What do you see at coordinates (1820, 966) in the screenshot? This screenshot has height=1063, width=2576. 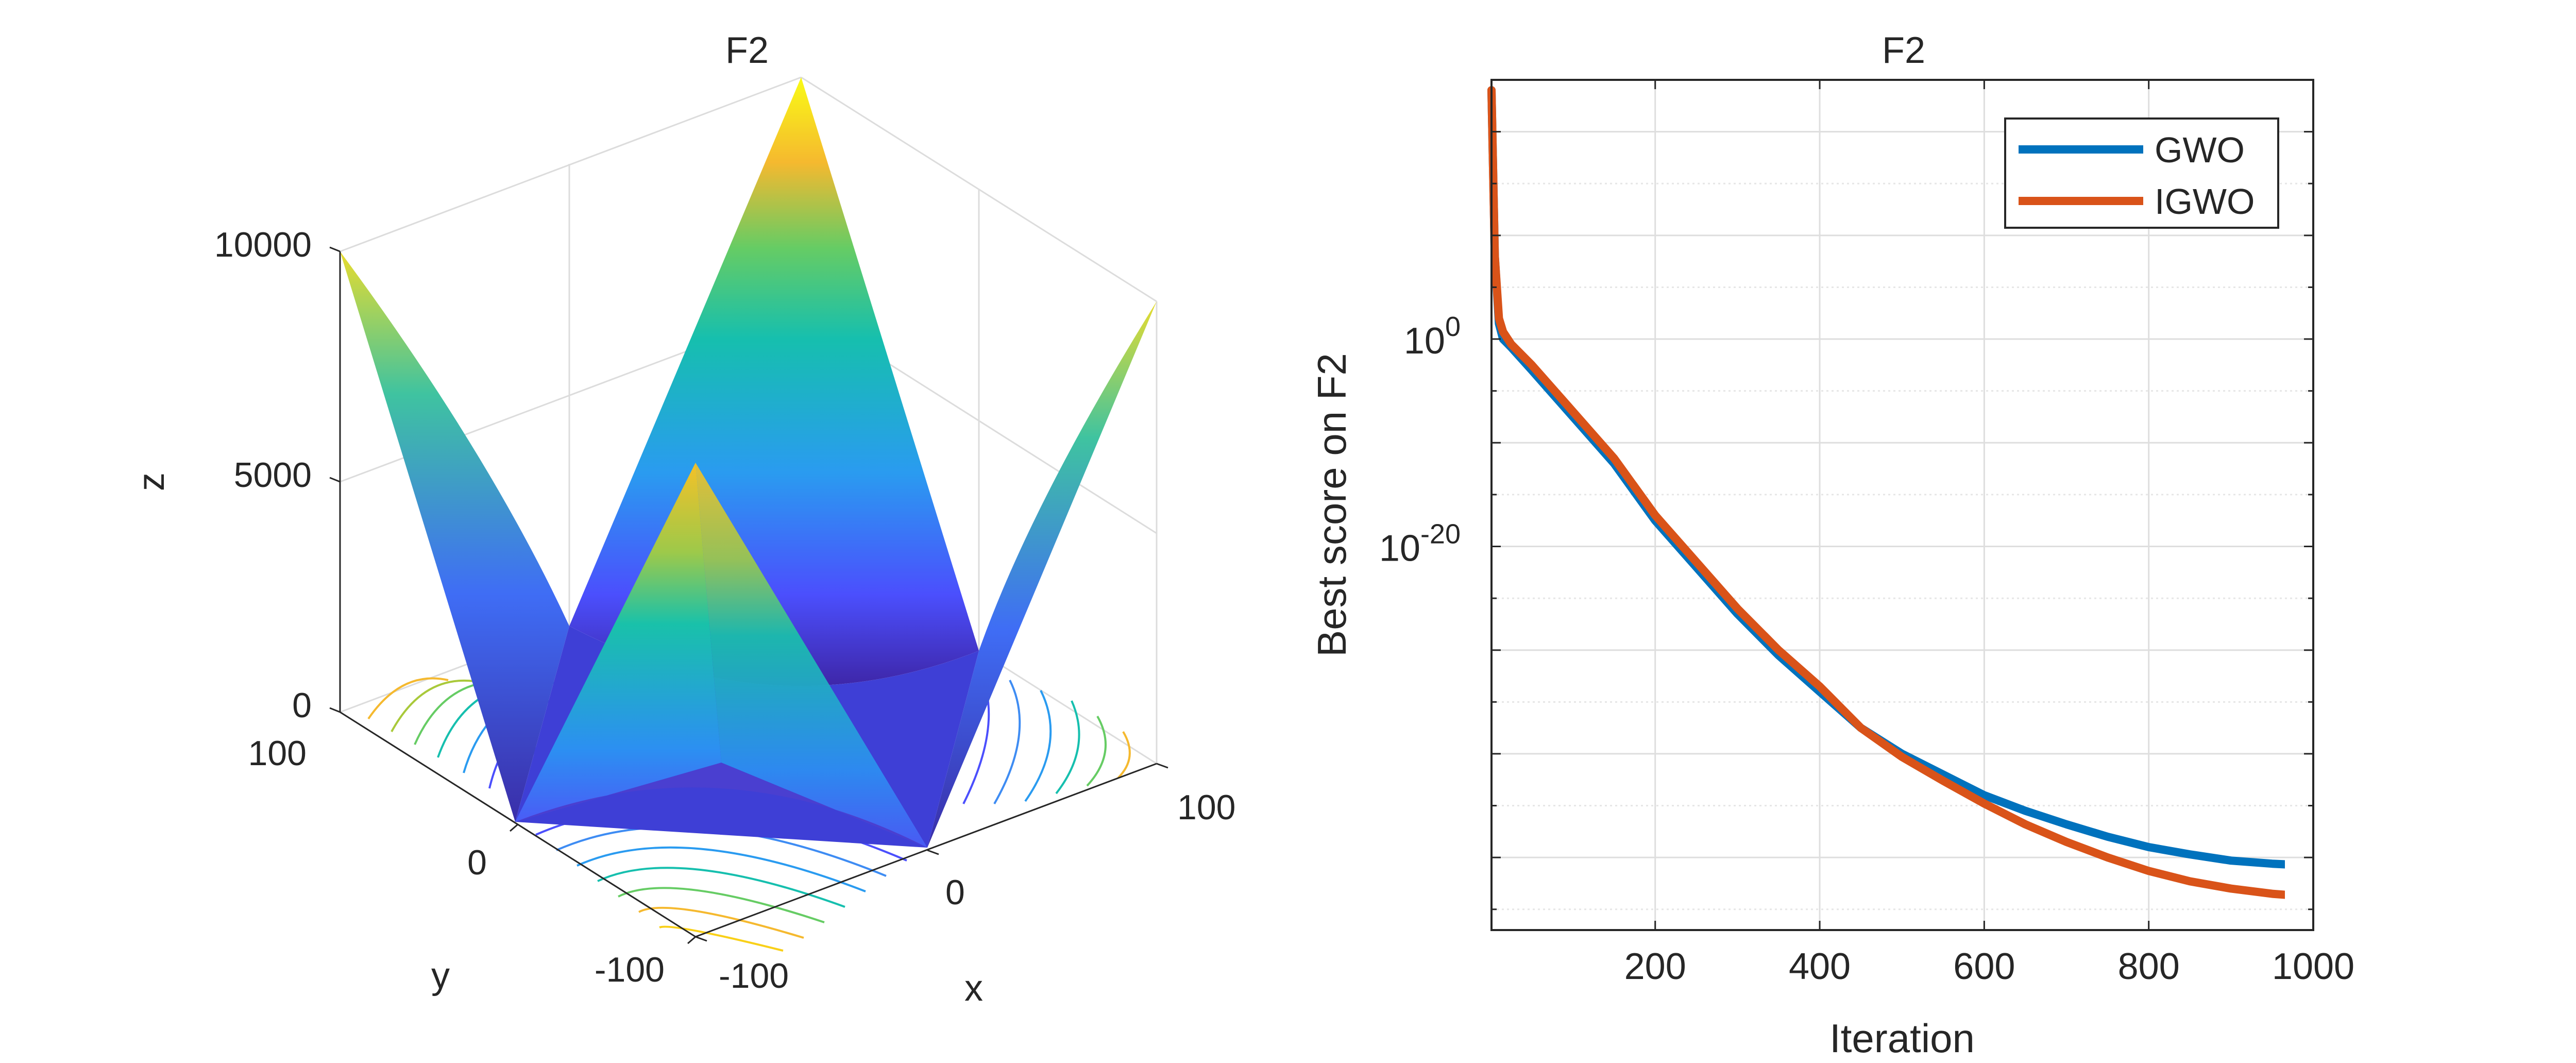 I see `x-tick-label: 400` at bounding box center [1820, 966].